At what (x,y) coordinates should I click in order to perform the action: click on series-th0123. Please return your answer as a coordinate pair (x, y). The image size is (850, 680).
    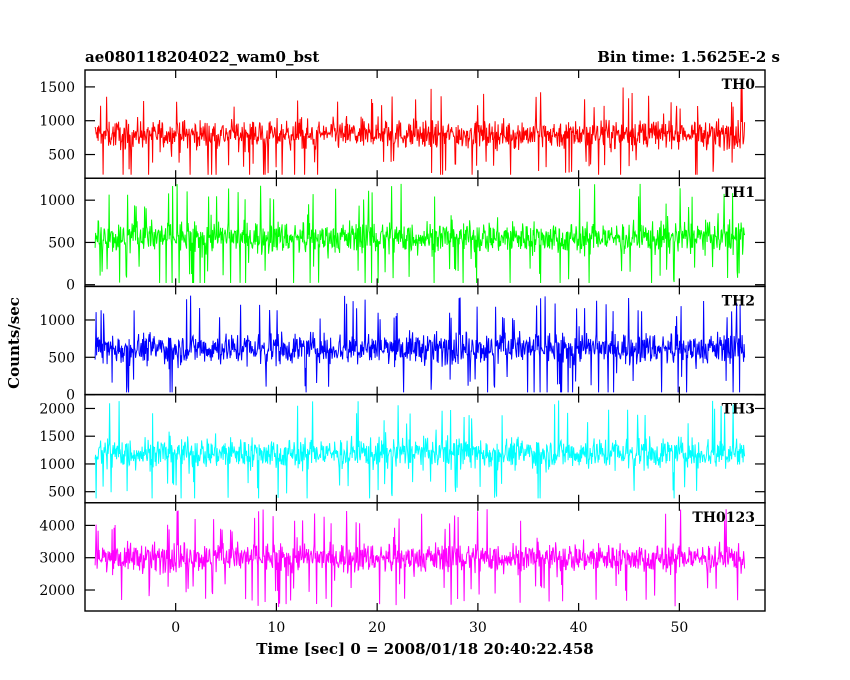
    Looking at the image, I should click on (420, 558).